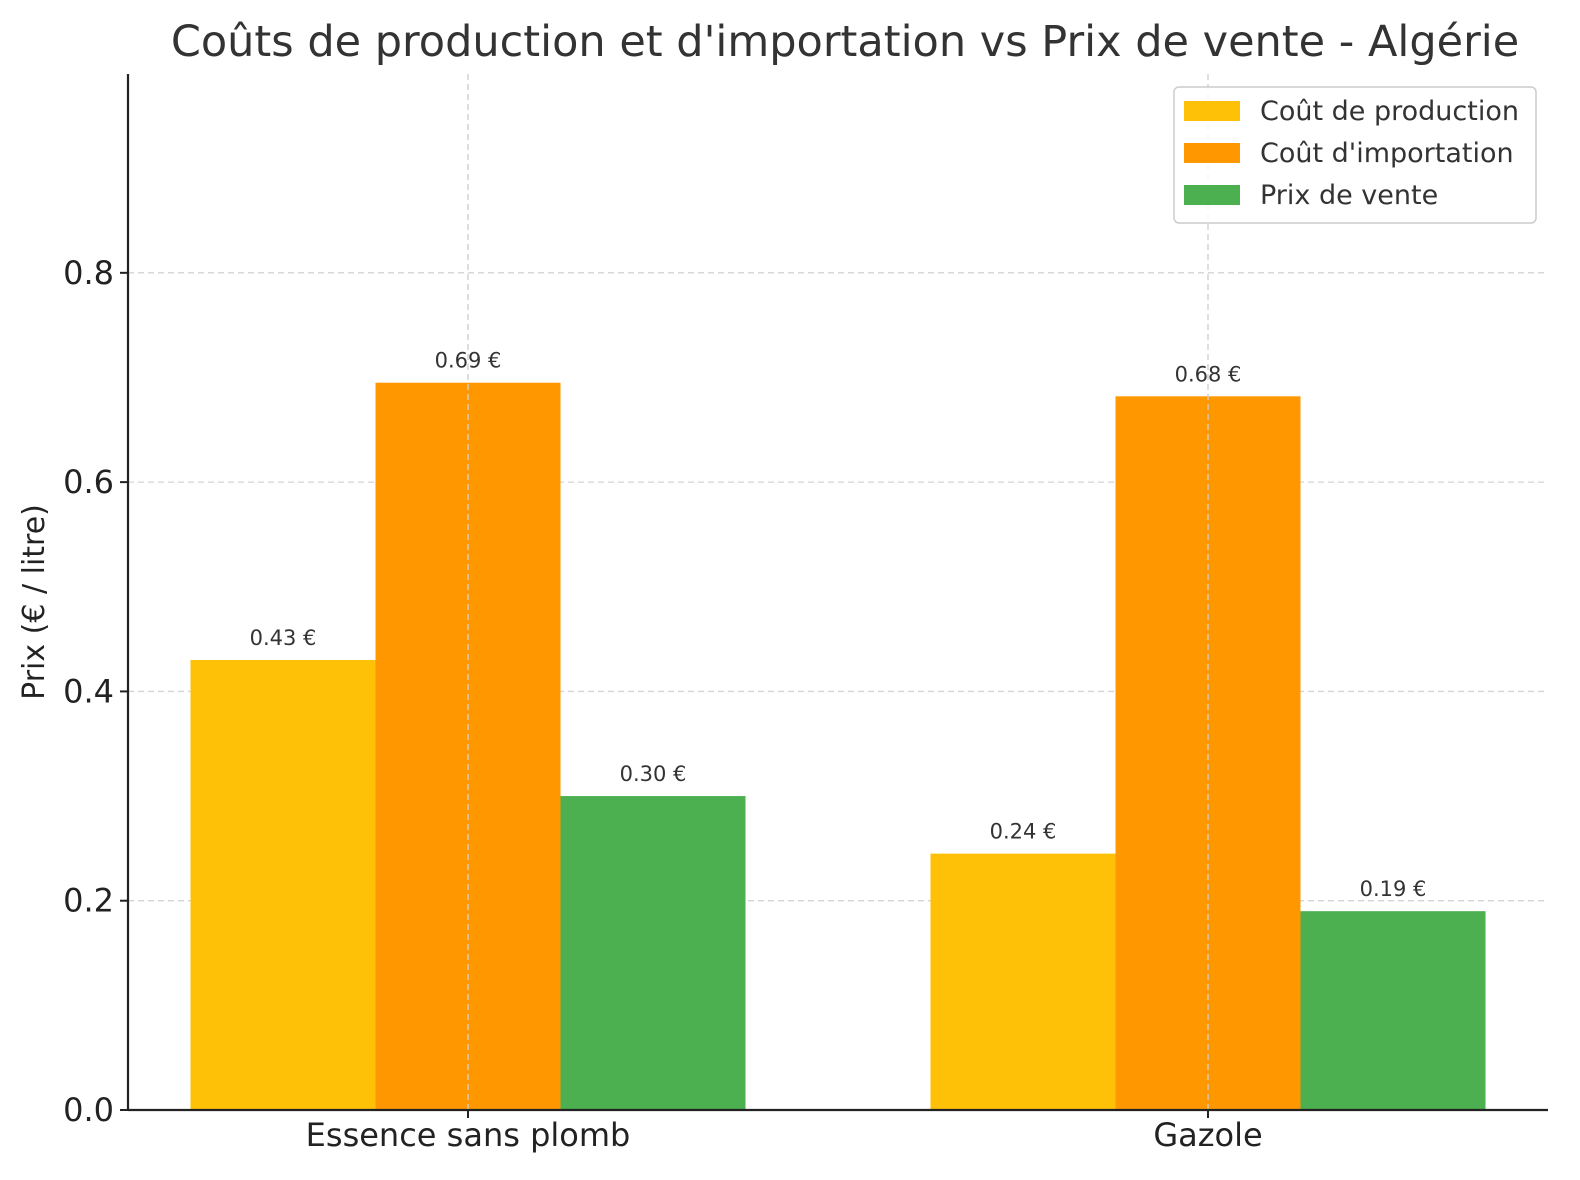  I want to click on x-tick-label: Essence sans plomb, so click(468, 1135).